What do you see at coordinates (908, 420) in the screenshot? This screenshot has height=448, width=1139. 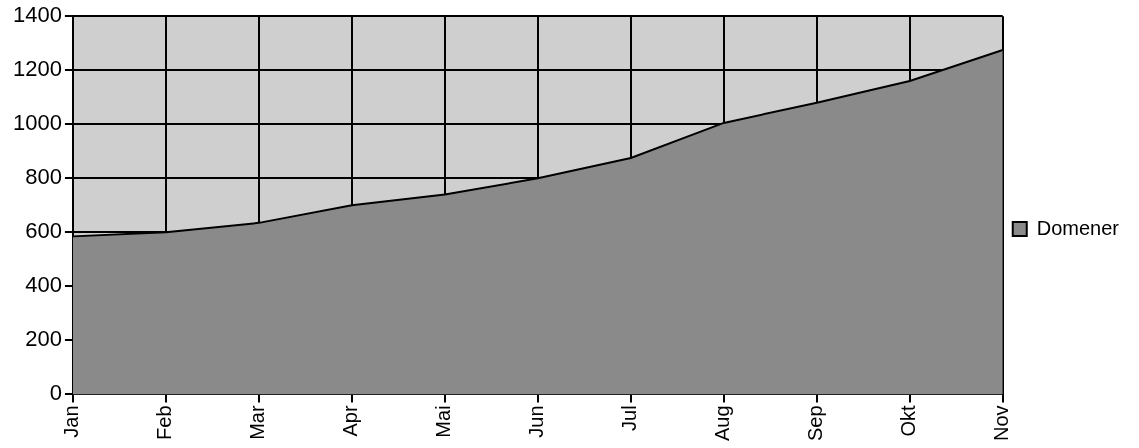 I see `x-tick-label: Okt` at bounding box center [908, 420].